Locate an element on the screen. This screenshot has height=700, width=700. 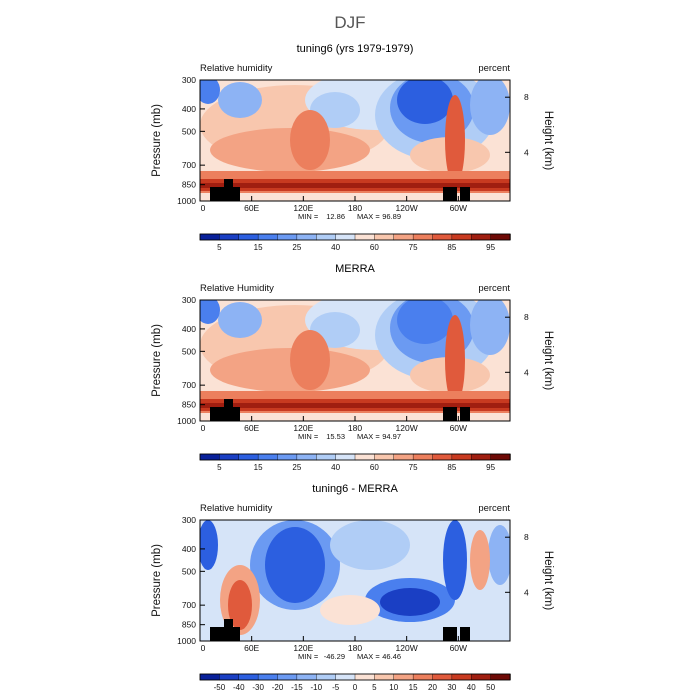
colorbar-label: -15 is located at coordinates (297, 687).